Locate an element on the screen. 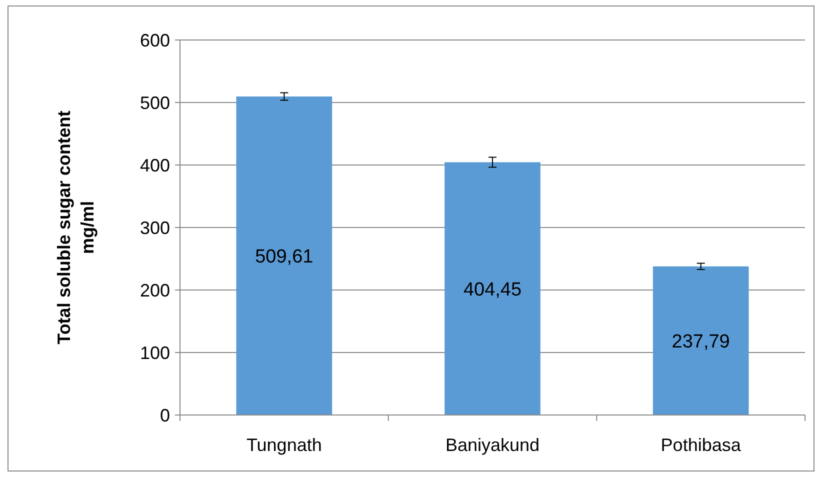  y-tick-label: 400 is located at coordinates (155, 165).